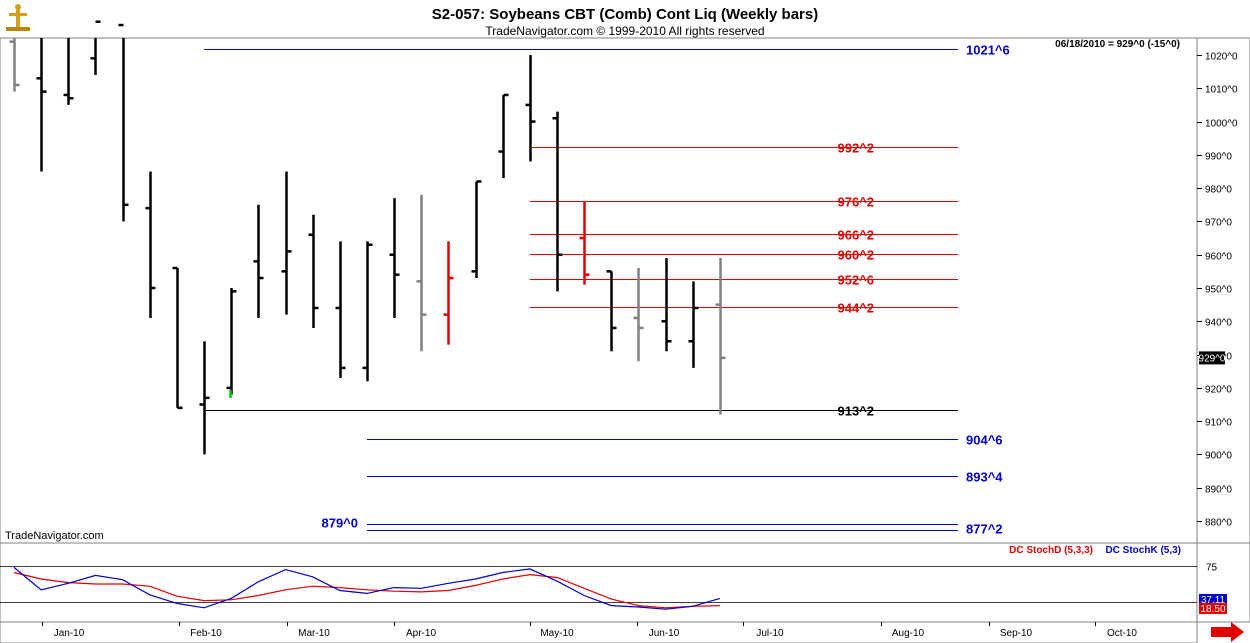 The height and width of the screenshot is (643, 1250). I want to click on time-axis, so click(599, 632).